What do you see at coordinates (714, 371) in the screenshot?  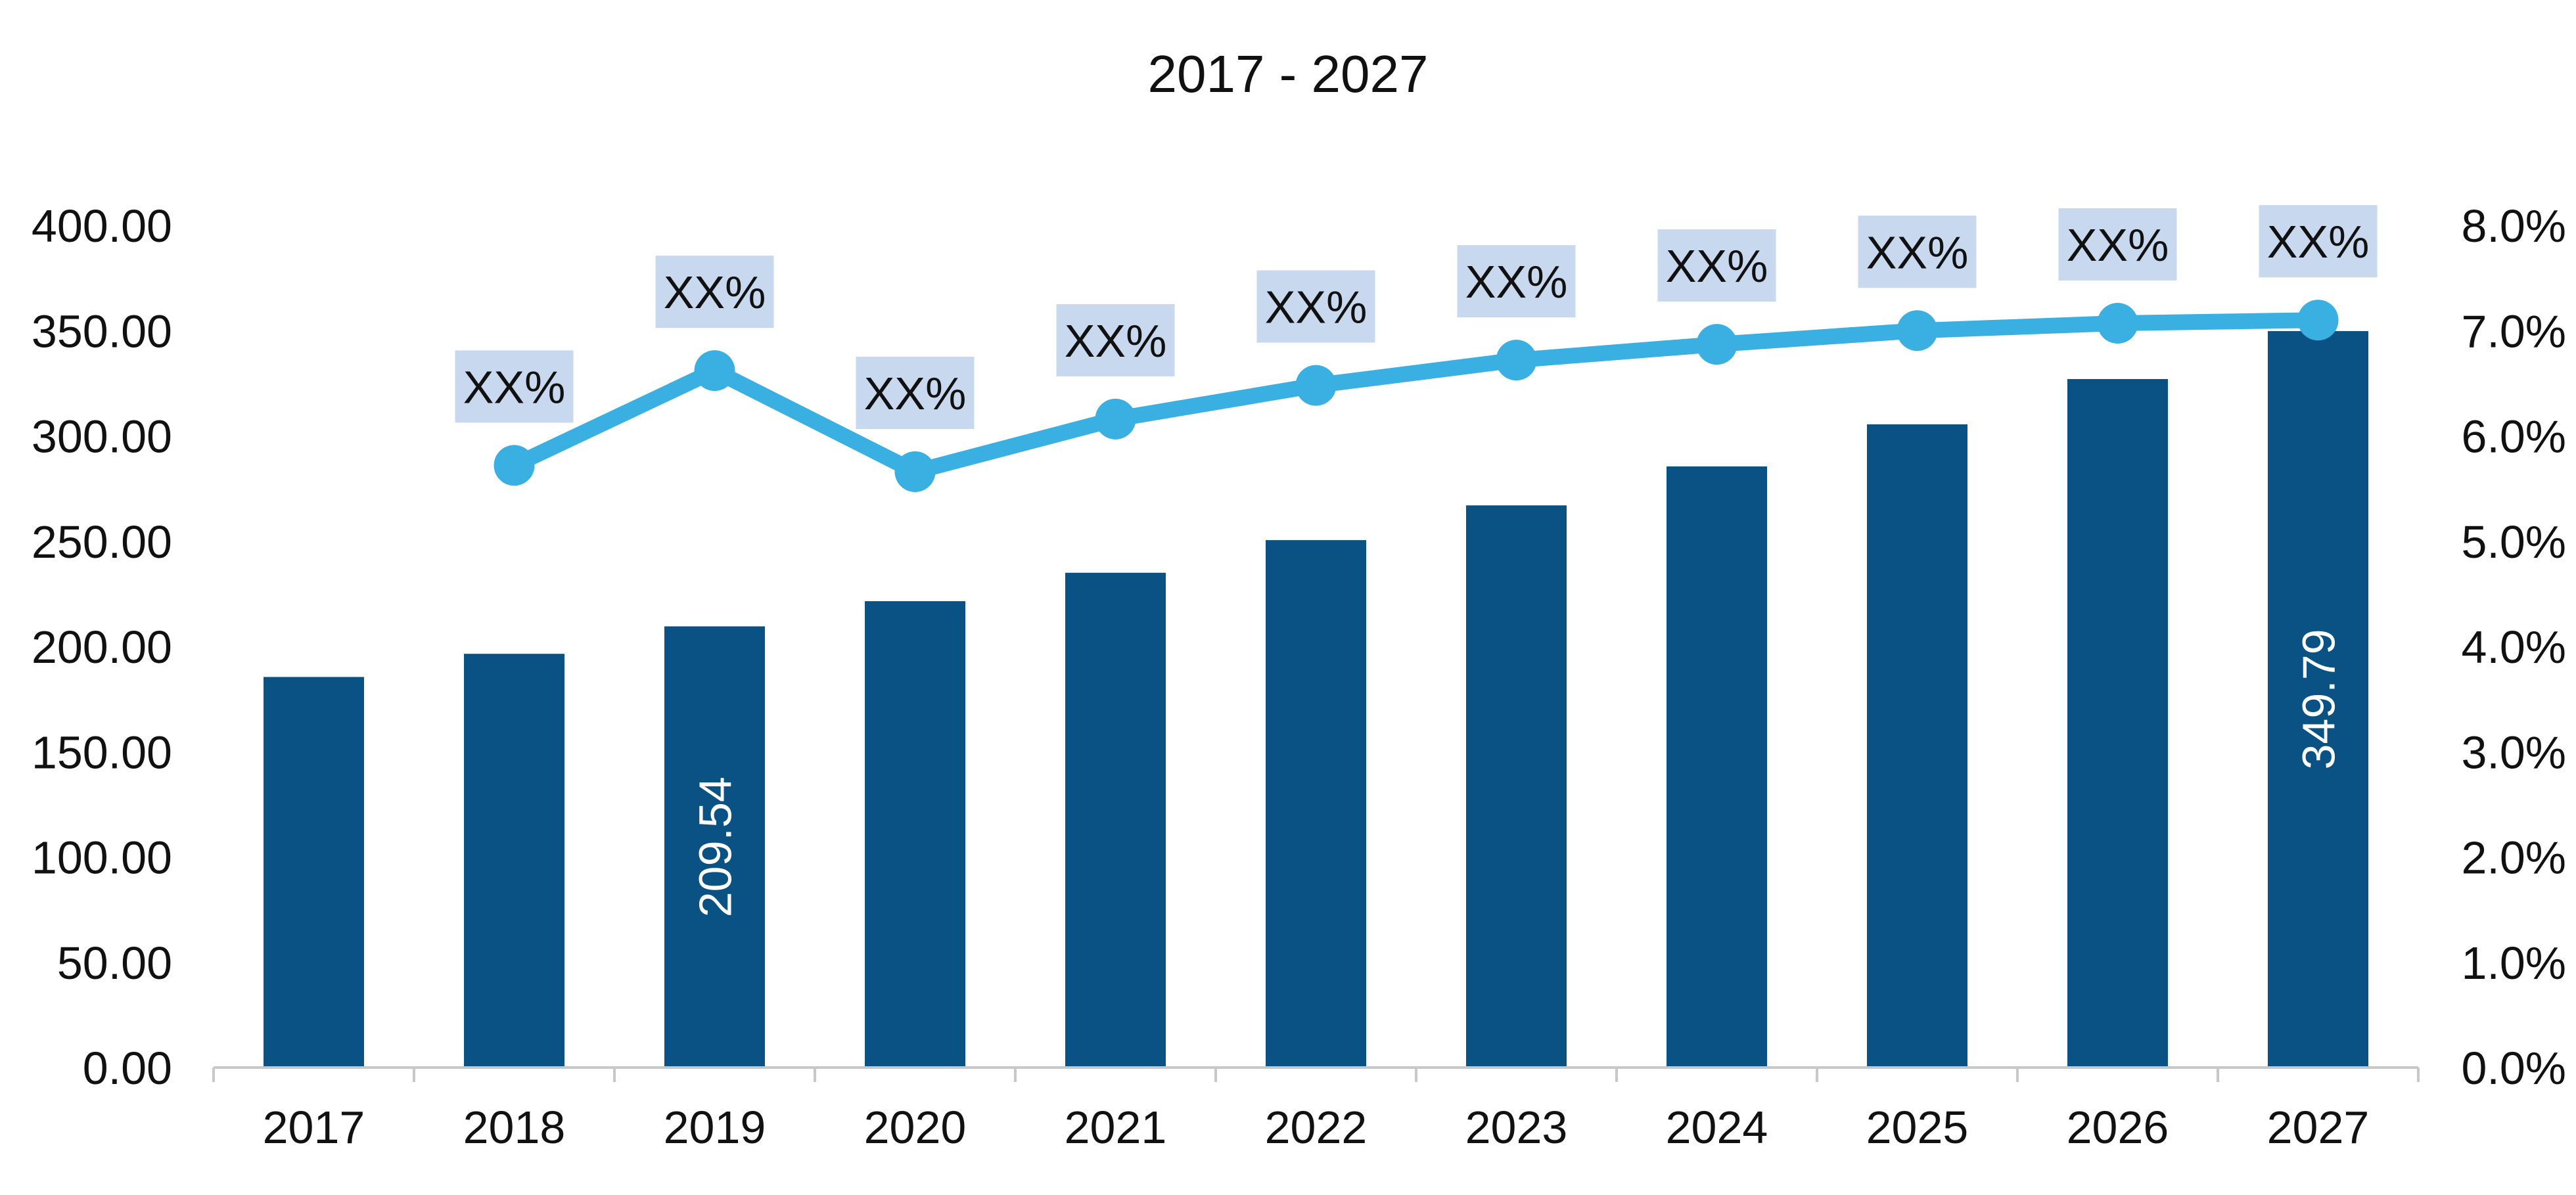 I see `line-point-2019` at bounding box center [714, 371].